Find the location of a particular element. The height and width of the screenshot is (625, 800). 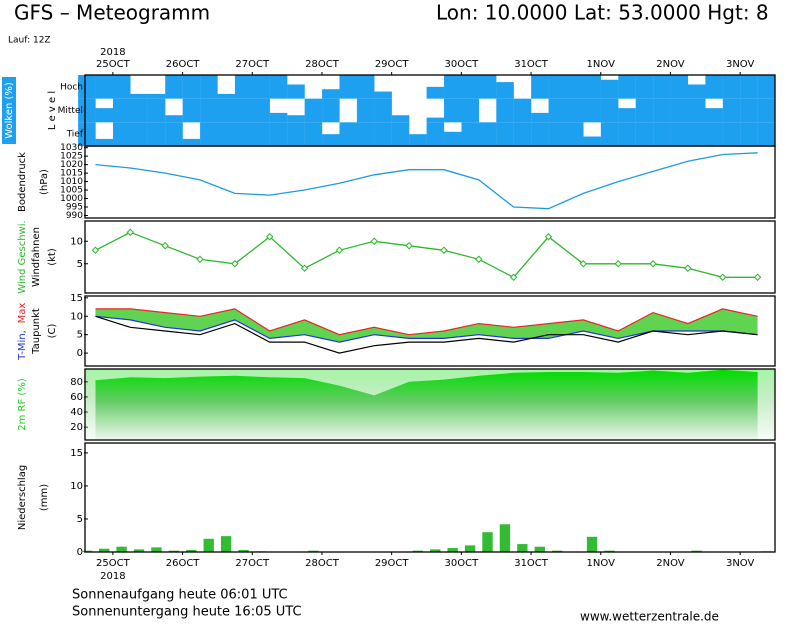

level-label: Mittel is located at coordinates (70, 111).